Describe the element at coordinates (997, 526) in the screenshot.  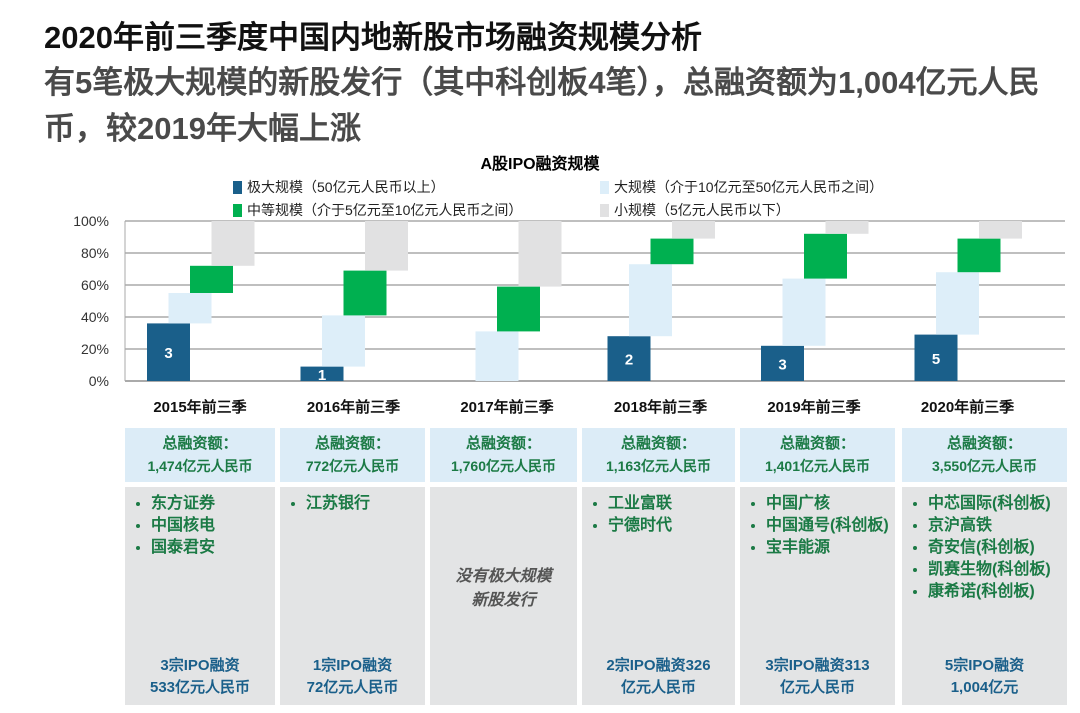
I see `company-item: 京沪高铁` at that location.